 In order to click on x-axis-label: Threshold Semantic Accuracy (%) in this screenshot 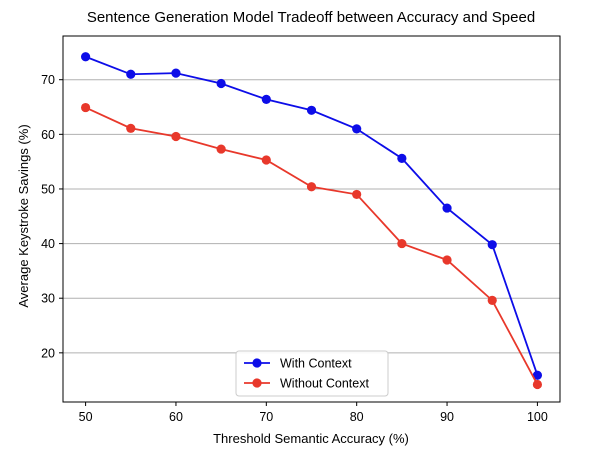, I will do `click(311, 438)`.